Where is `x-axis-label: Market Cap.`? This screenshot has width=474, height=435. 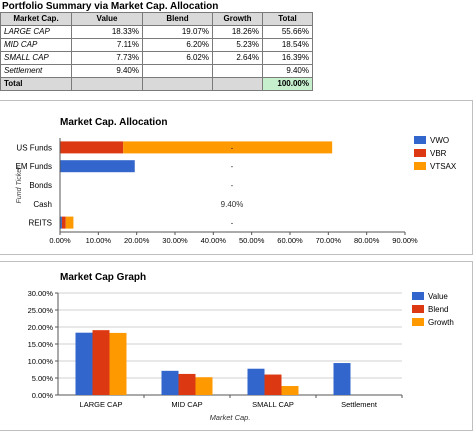
x-axis-label: Market Cap. is located at coordinates (230, 417).